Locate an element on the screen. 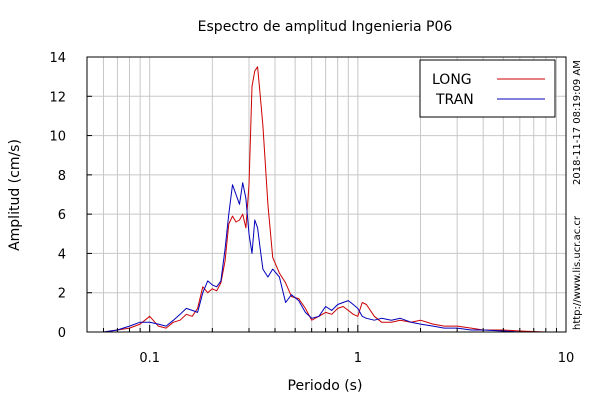 The image size is (600, 400). timestamp-text: 2018-11-17 08:19:09 AM is located at coordinates (577, 122).